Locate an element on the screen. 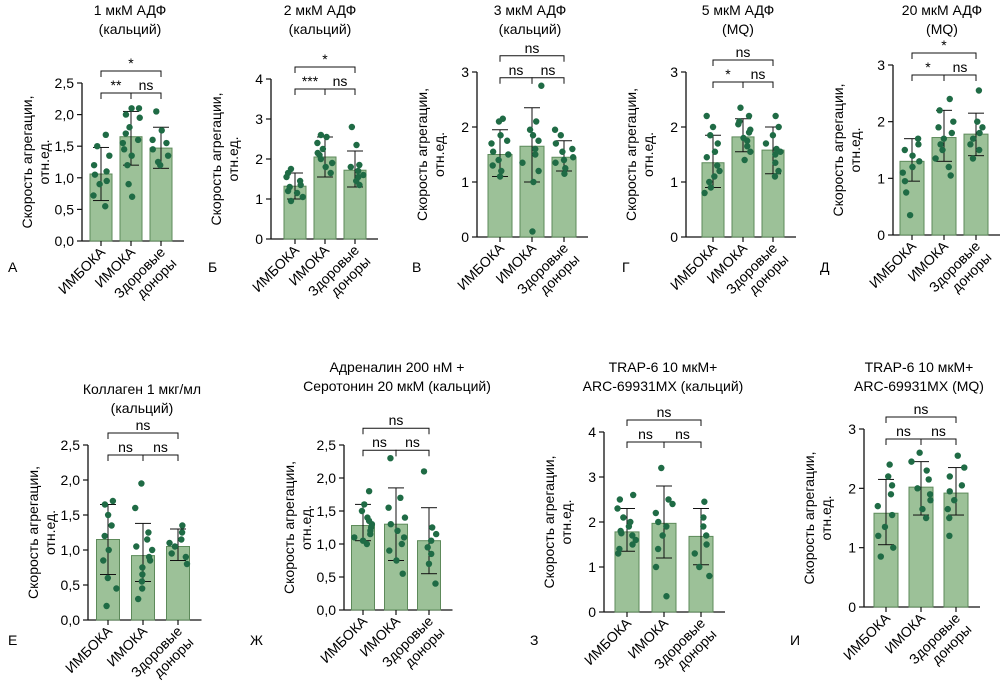 The height and width of the screenshot is (693, 1002). panel-title: Адреналин 200 нМ + is located at coordinates (397, 367).